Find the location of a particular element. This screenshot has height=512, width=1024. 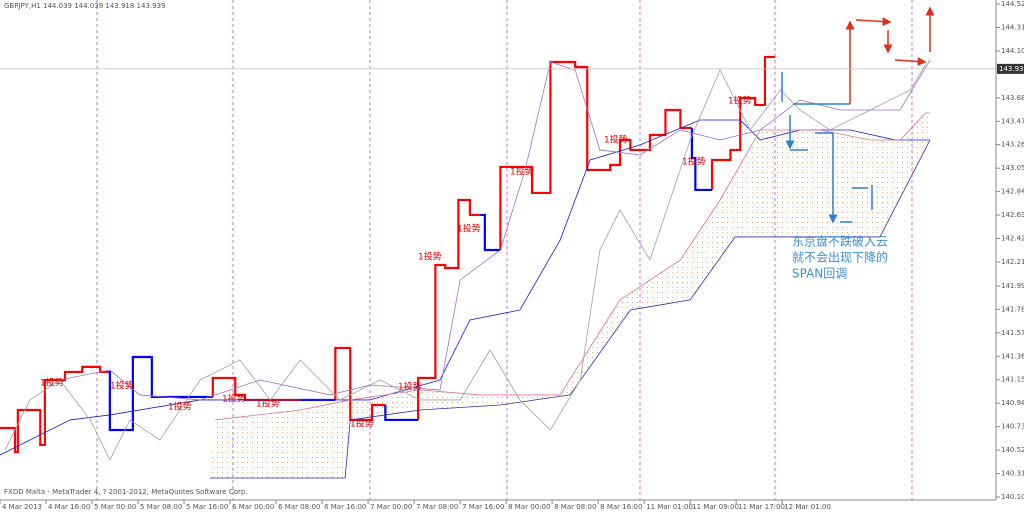

last-price-label: 143.939 is located at coordinates (1011, 69).